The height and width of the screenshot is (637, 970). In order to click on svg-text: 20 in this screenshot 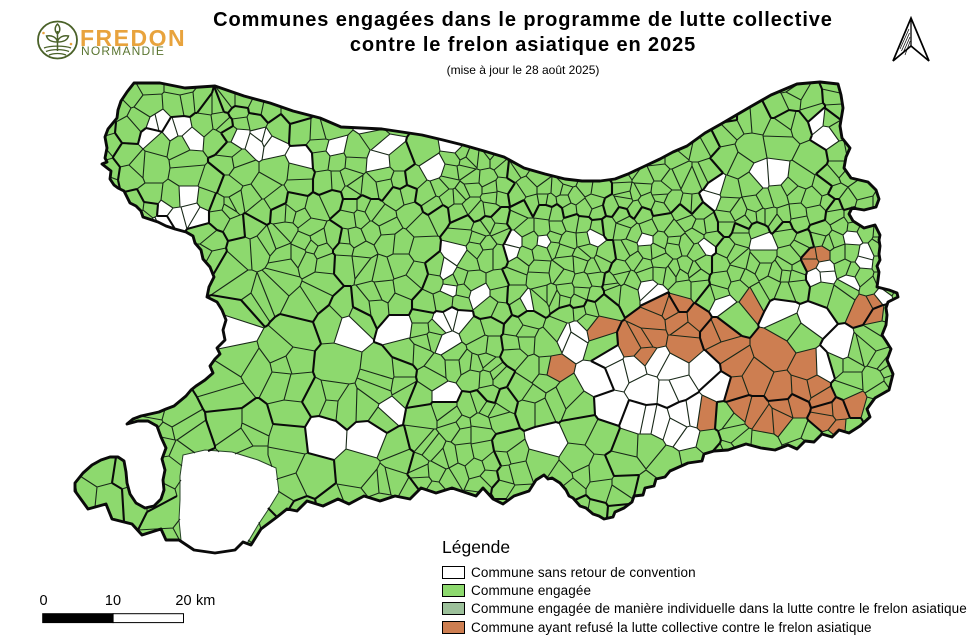, I will do `click(183, 601)`.